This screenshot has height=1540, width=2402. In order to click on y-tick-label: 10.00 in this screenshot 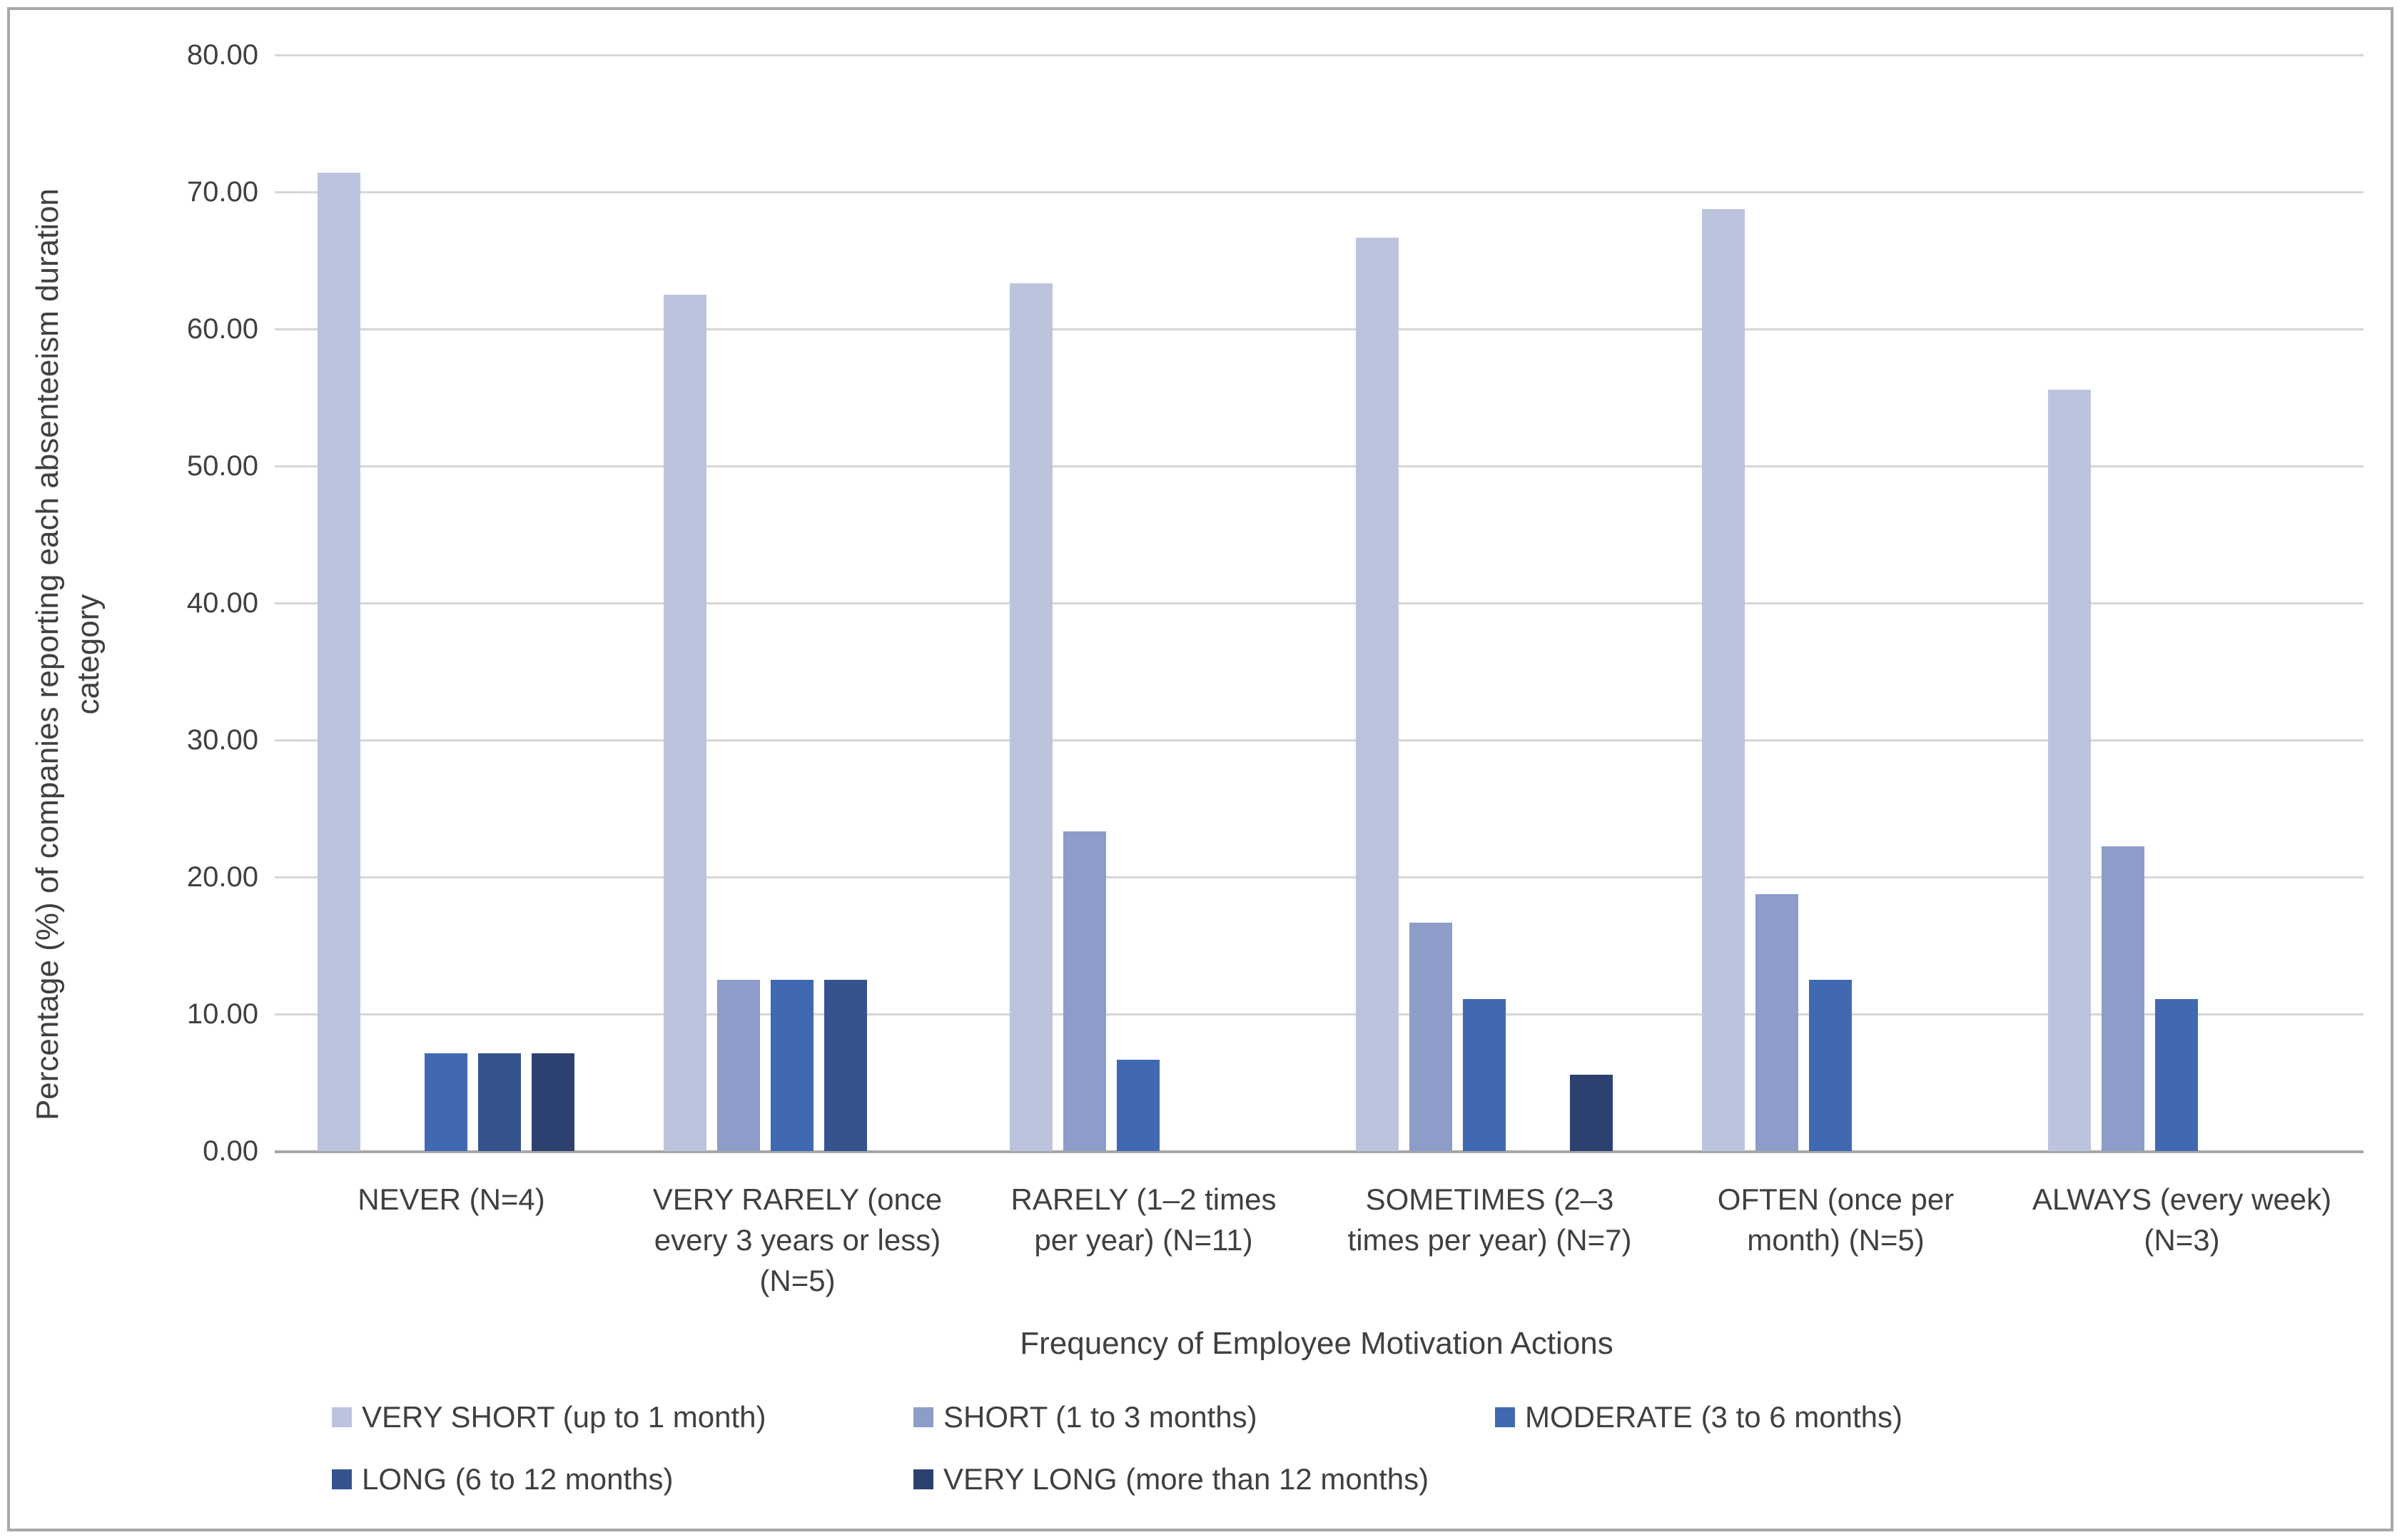, I will do `click(222, 1014)`.